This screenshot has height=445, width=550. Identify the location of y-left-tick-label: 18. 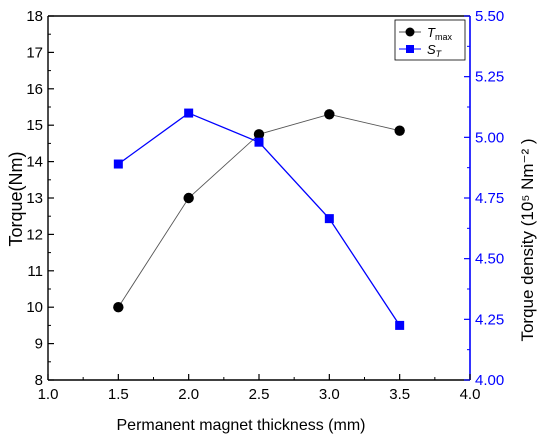
(34, 16).